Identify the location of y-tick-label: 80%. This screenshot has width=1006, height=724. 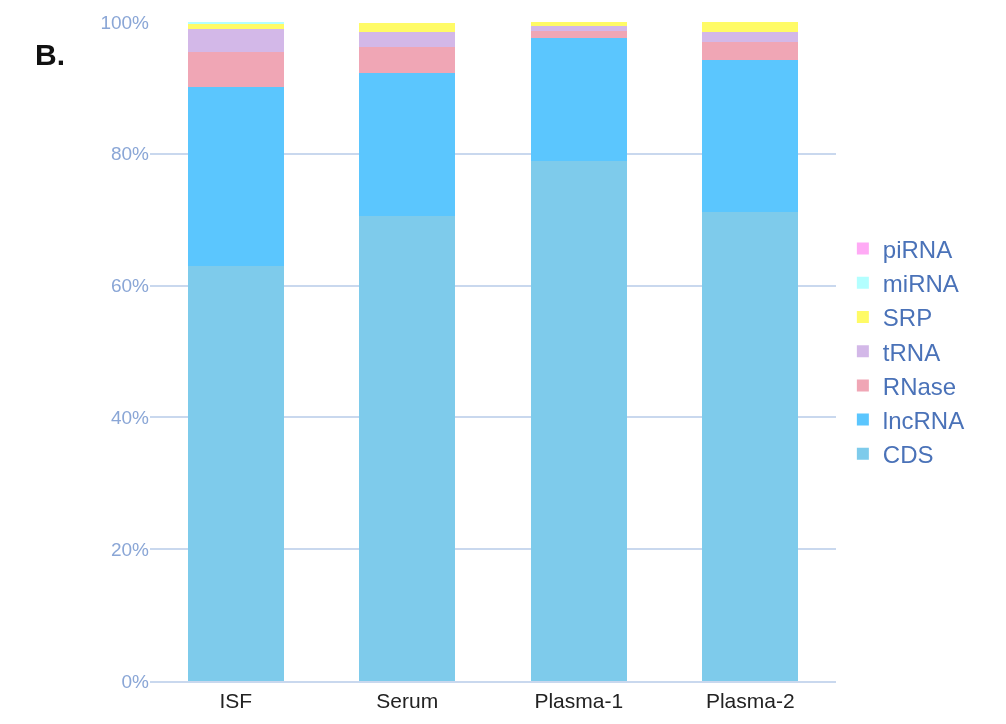
(130, 154).